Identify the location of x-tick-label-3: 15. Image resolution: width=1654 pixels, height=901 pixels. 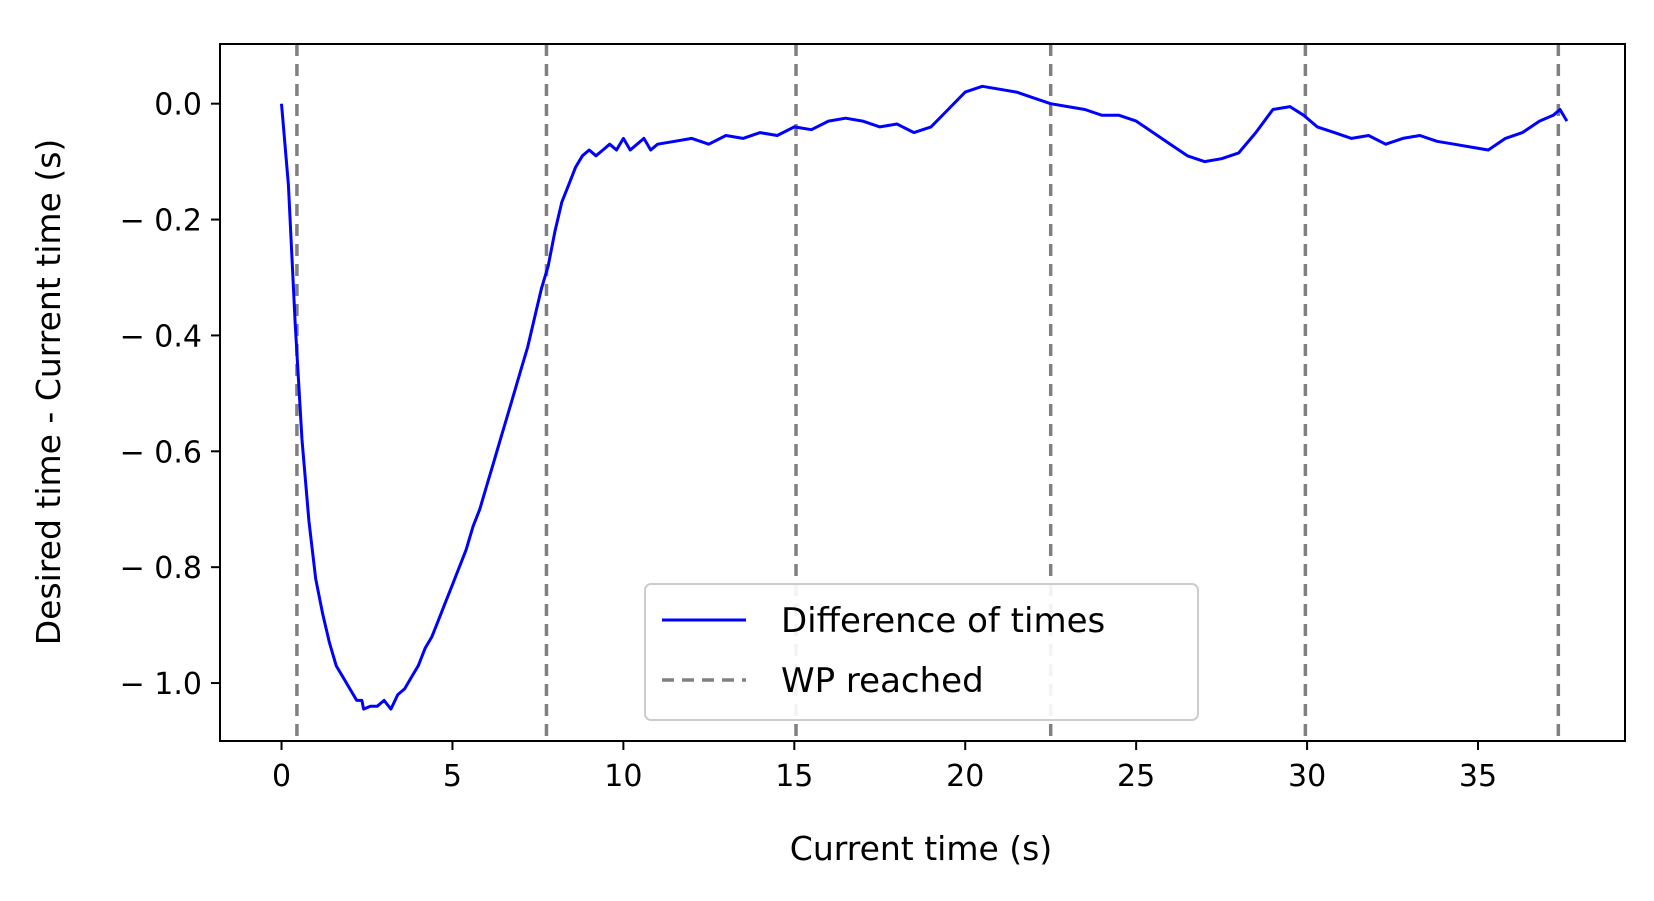
(794, 776).